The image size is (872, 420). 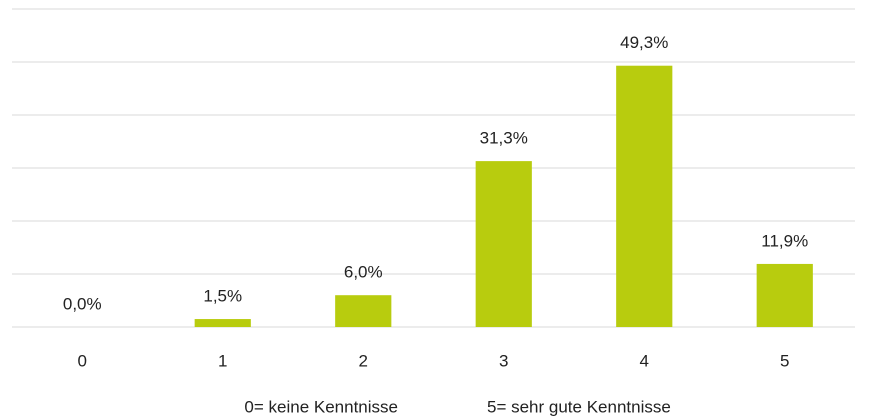 I want to click on x-tick-label: 1, so click(x=222, y=360).